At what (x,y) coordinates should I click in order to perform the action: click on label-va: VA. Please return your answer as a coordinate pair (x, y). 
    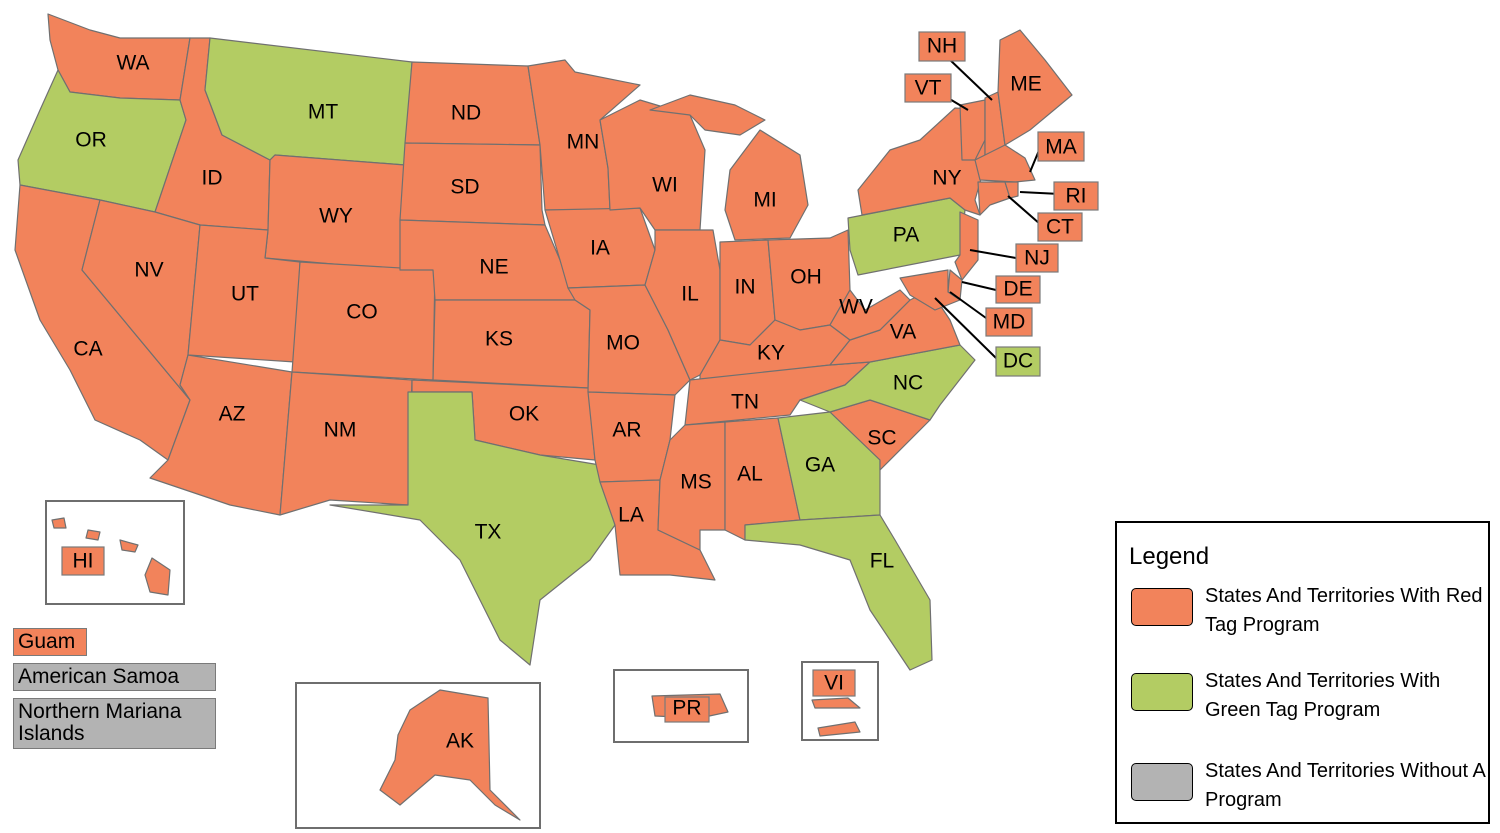
    Looking at the image, I should click on (903, 332).